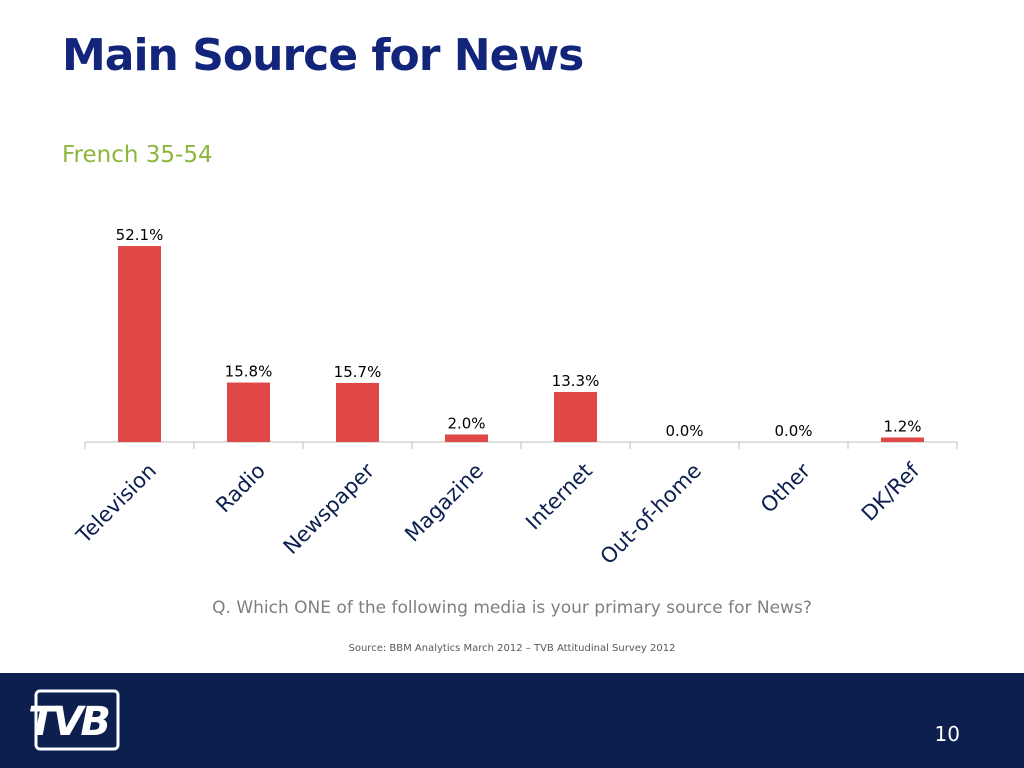 The image size is (1024, 768). Describe the element at coordinates (116, 504) in the screenshot. I see `category-label: Television` at that location.